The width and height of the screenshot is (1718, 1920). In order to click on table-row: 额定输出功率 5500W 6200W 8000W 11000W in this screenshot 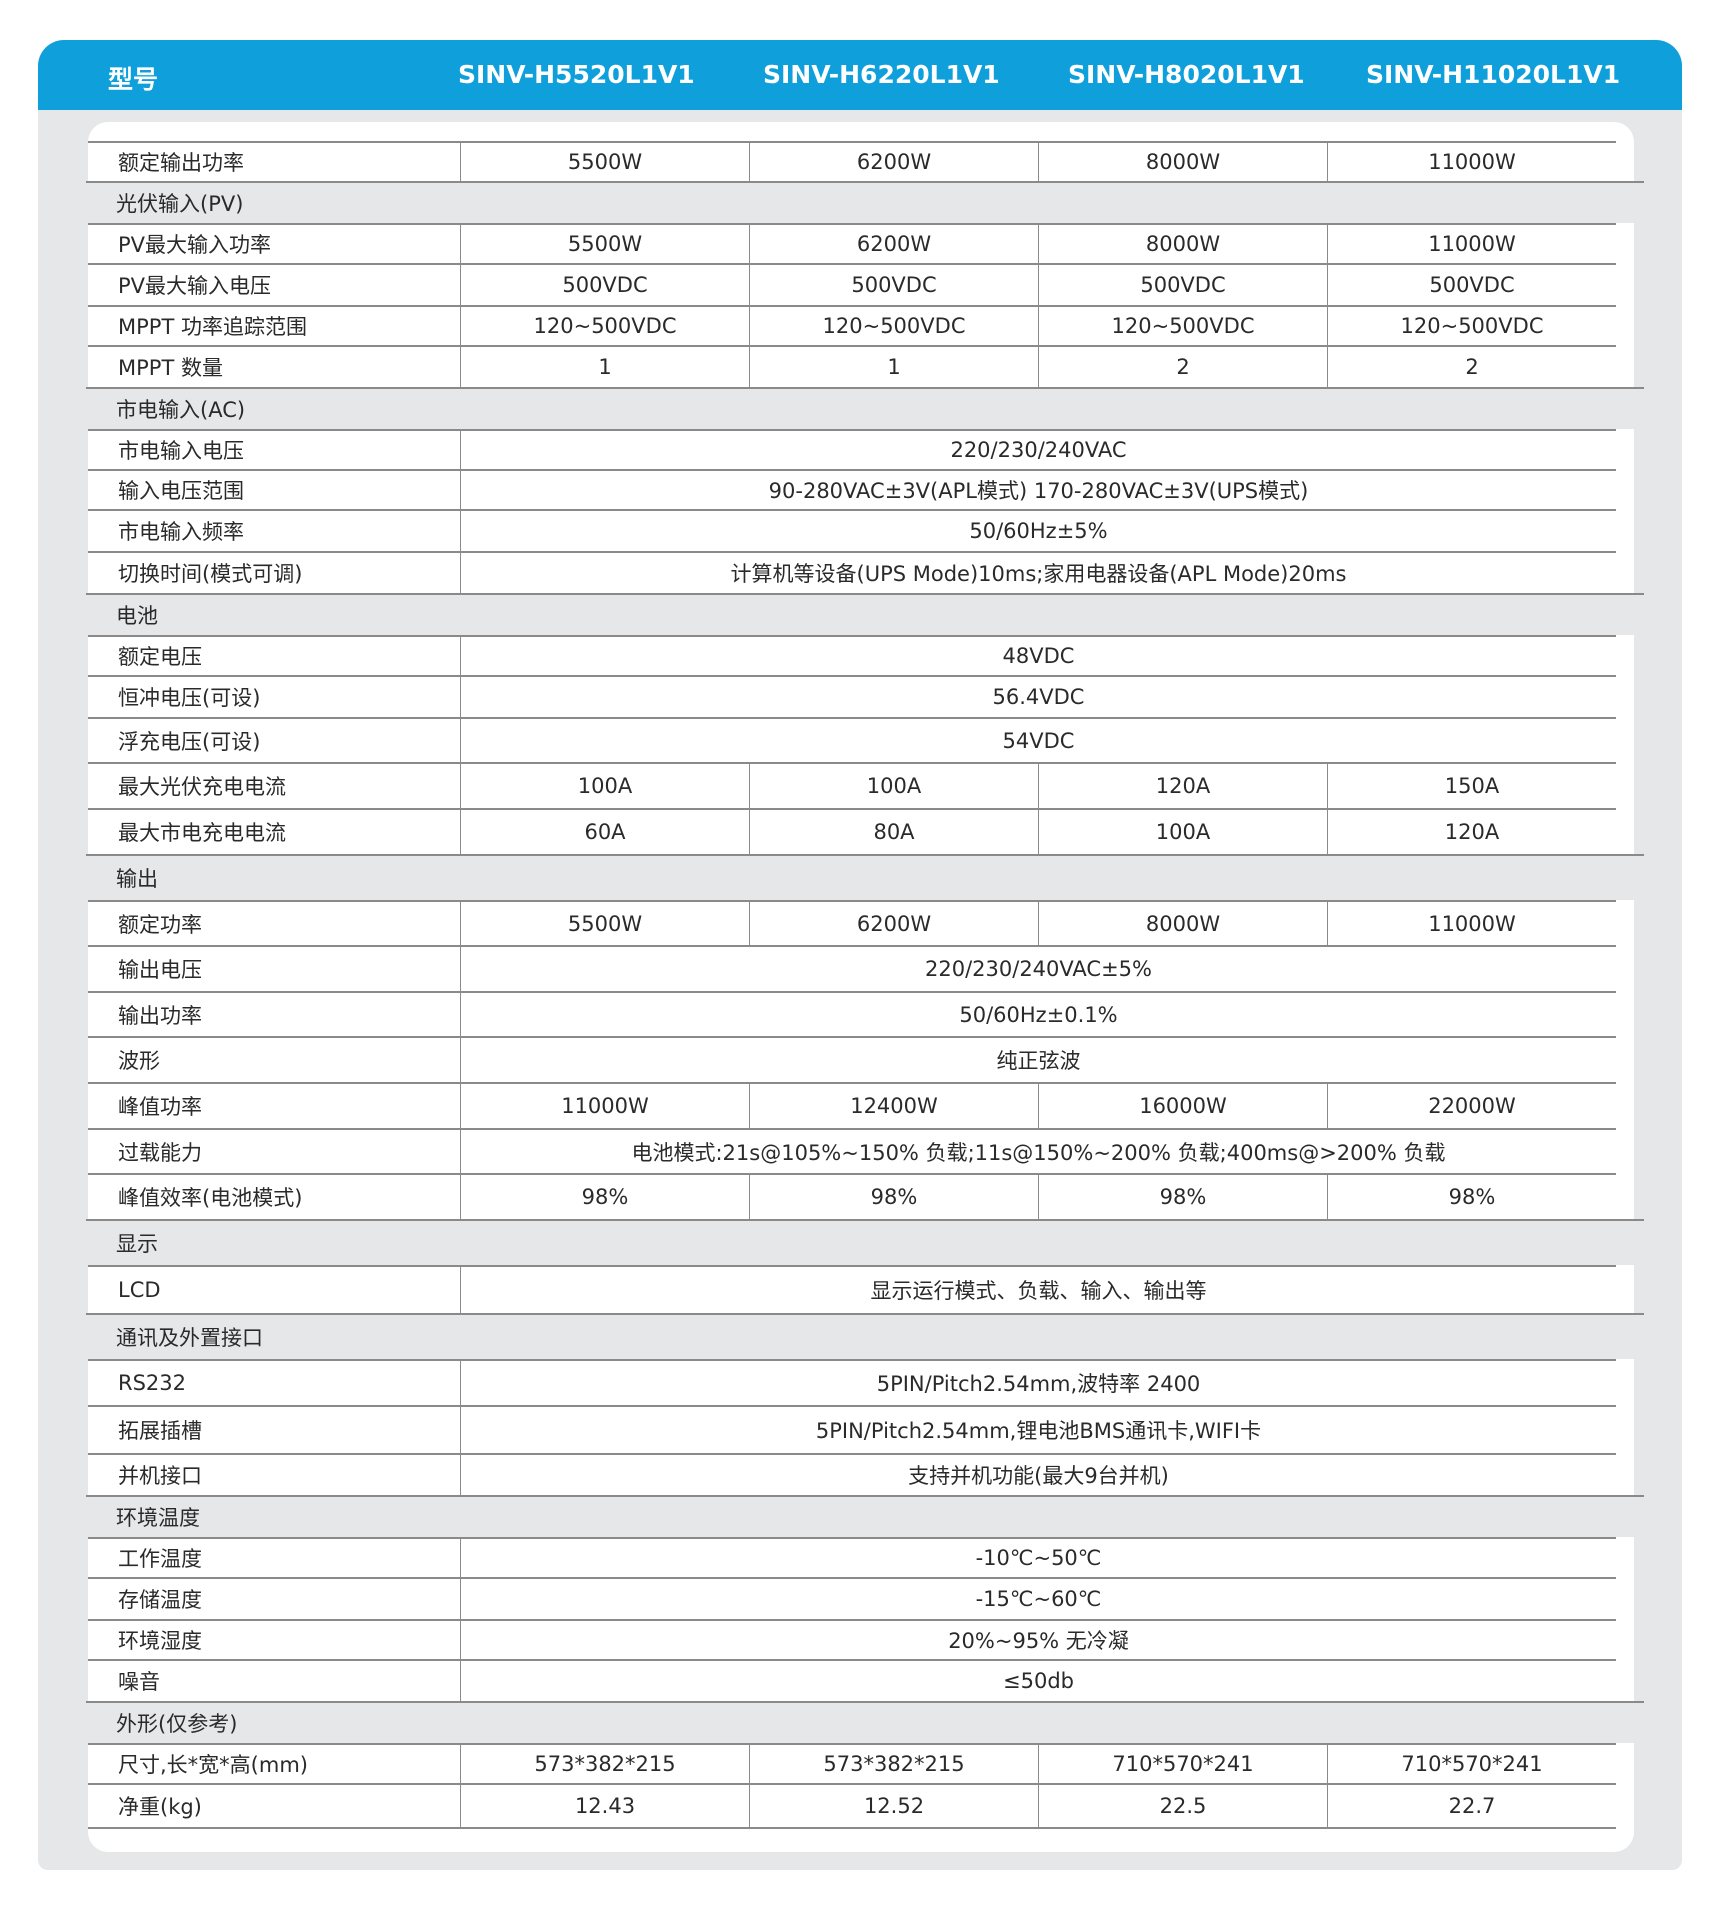, I will do `click(852, 161)`.